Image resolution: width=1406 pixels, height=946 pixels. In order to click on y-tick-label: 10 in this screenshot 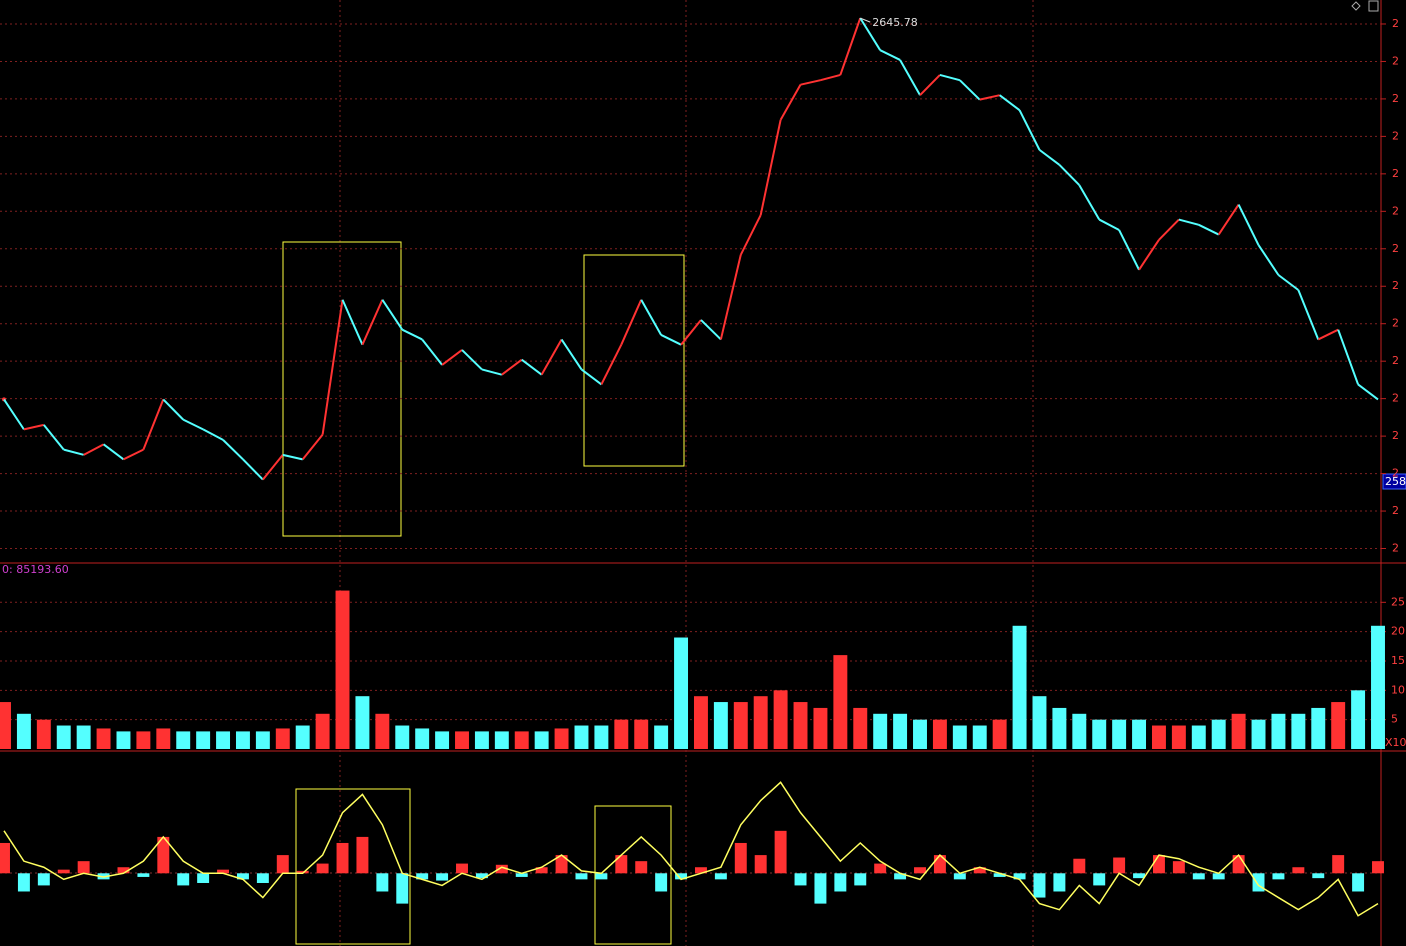, I will do `click(1398, 689)`.